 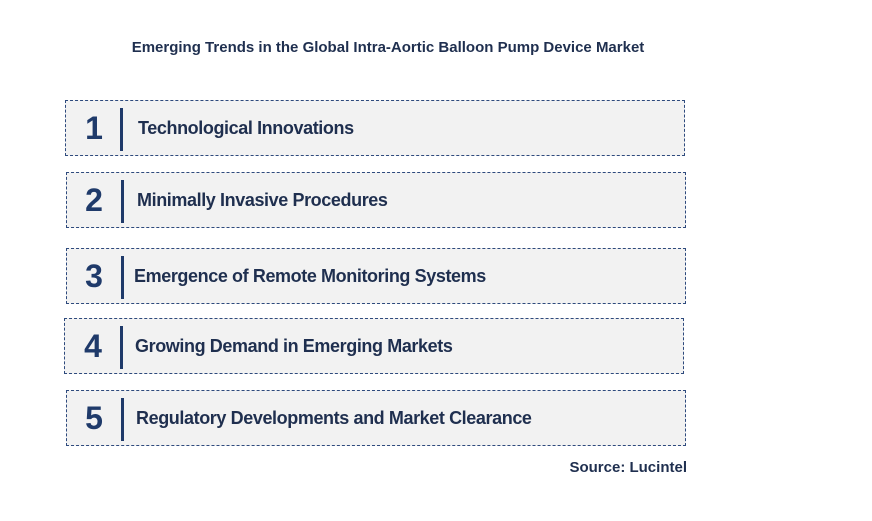 What do you see at coordinates (94, 275) in the screenshot?
I see `trend-number-3: 3` at bounding box center [94, 275].